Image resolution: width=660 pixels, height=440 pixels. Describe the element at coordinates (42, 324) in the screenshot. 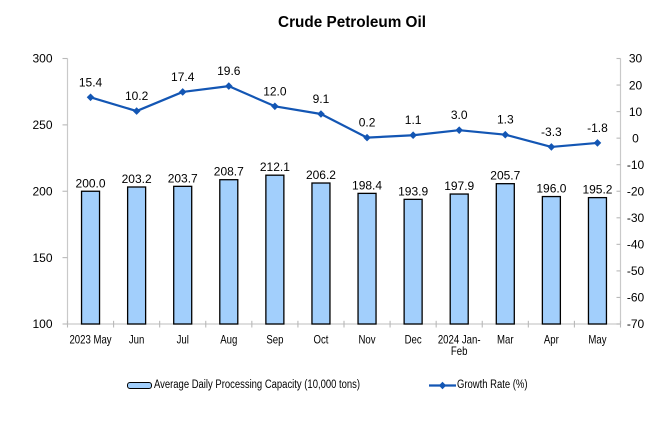

I see `left-axis-label: 100` at that location.